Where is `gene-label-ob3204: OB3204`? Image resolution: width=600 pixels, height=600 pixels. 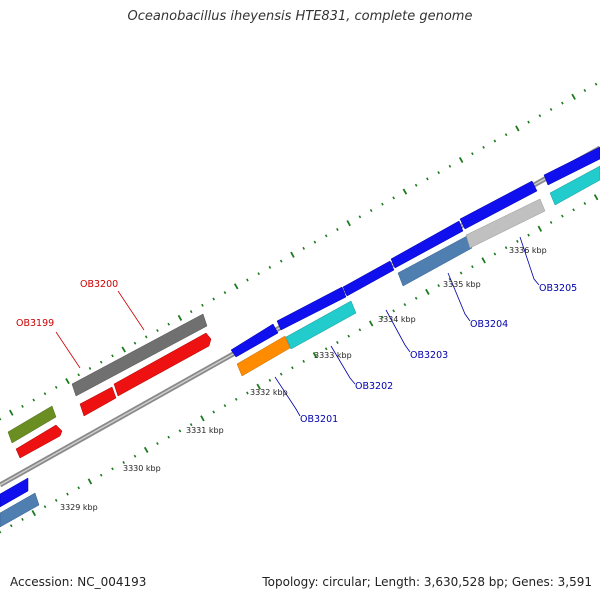
gene-label-ob3204: OB3204 is located at coordinates (489, 324).